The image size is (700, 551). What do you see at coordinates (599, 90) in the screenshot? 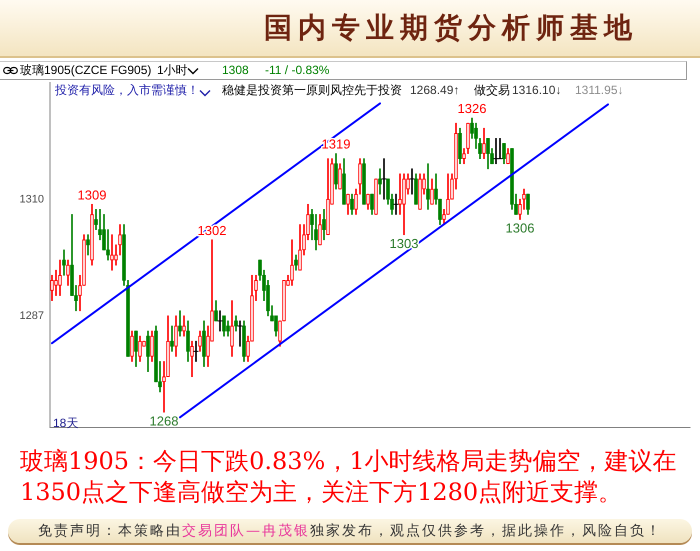
I see `annotation: 1311.95↓` at bounding box center [599, 90].